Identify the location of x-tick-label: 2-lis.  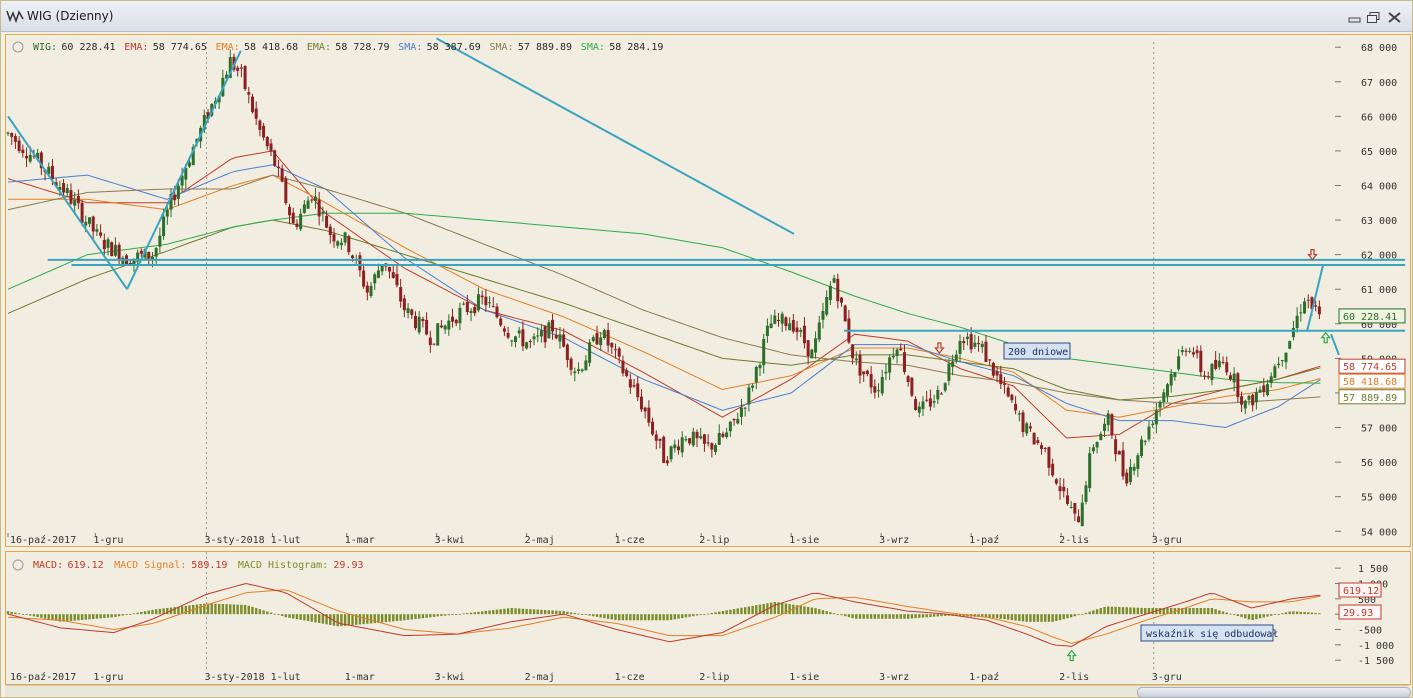
(1074, 540).